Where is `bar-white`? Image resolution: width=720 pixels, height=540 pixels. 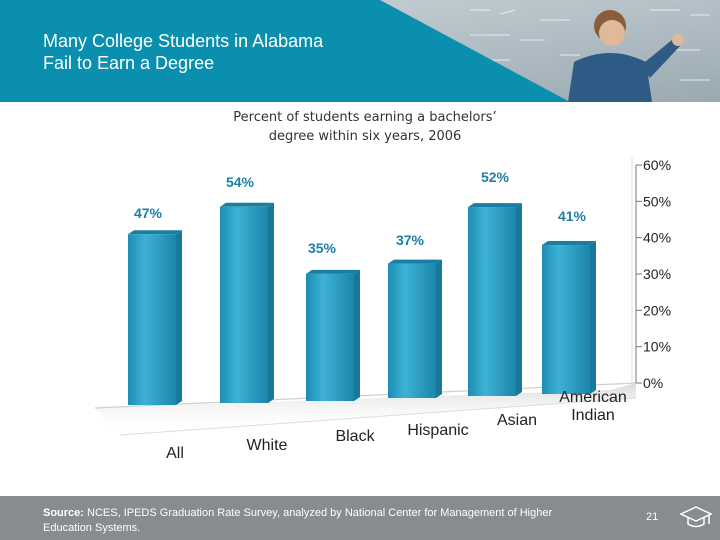
bar-white is located at coordinates (247, 302).